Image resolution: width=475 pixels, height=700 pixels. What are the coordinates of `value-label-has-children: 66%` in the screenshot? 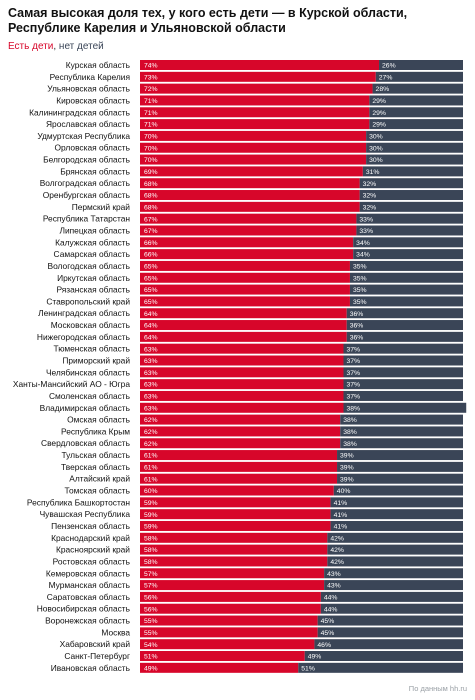 It's located at (151, 255).